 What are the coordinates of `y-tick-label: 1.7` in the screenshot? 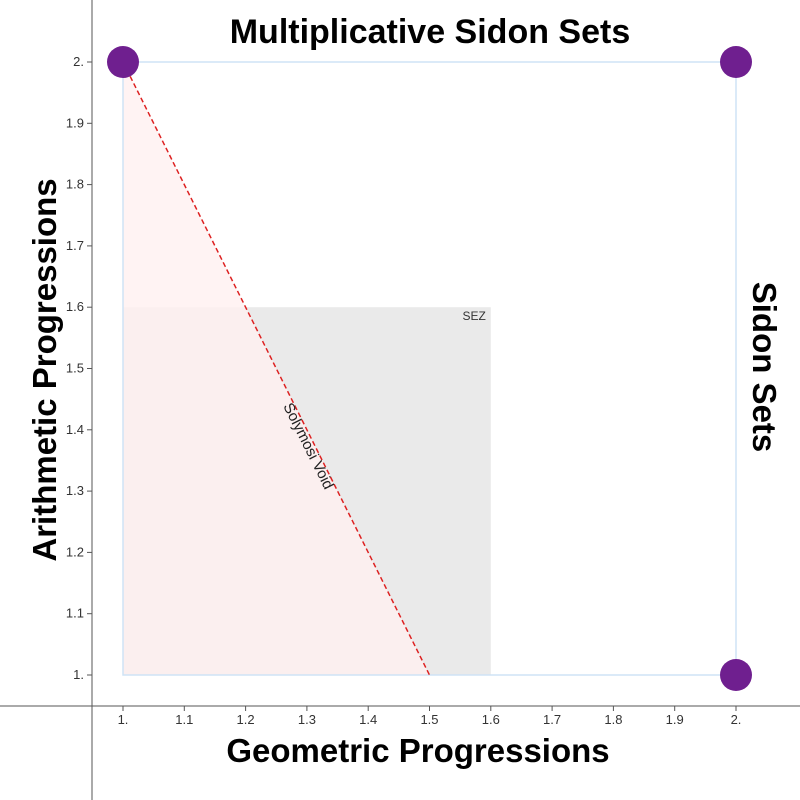 It's located at (75, 245).